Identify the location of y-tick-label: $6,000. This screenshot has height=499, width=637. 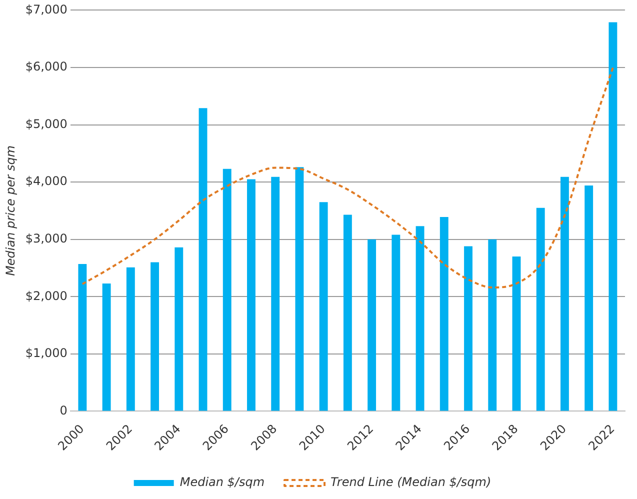
(46, 67).